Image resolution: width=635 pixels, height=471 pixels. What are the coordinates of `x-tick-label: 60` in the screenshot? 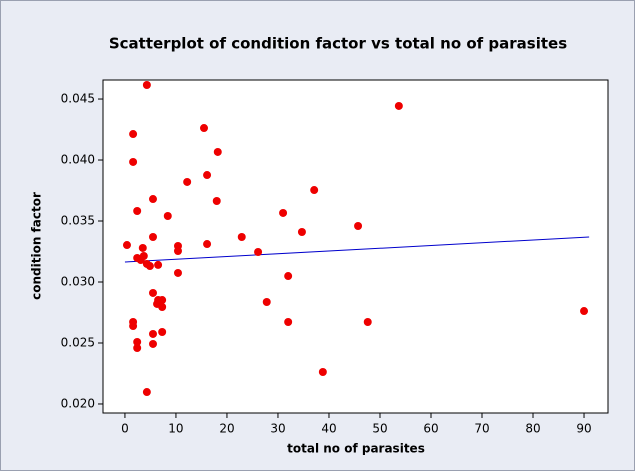 It's located at (430, 429).